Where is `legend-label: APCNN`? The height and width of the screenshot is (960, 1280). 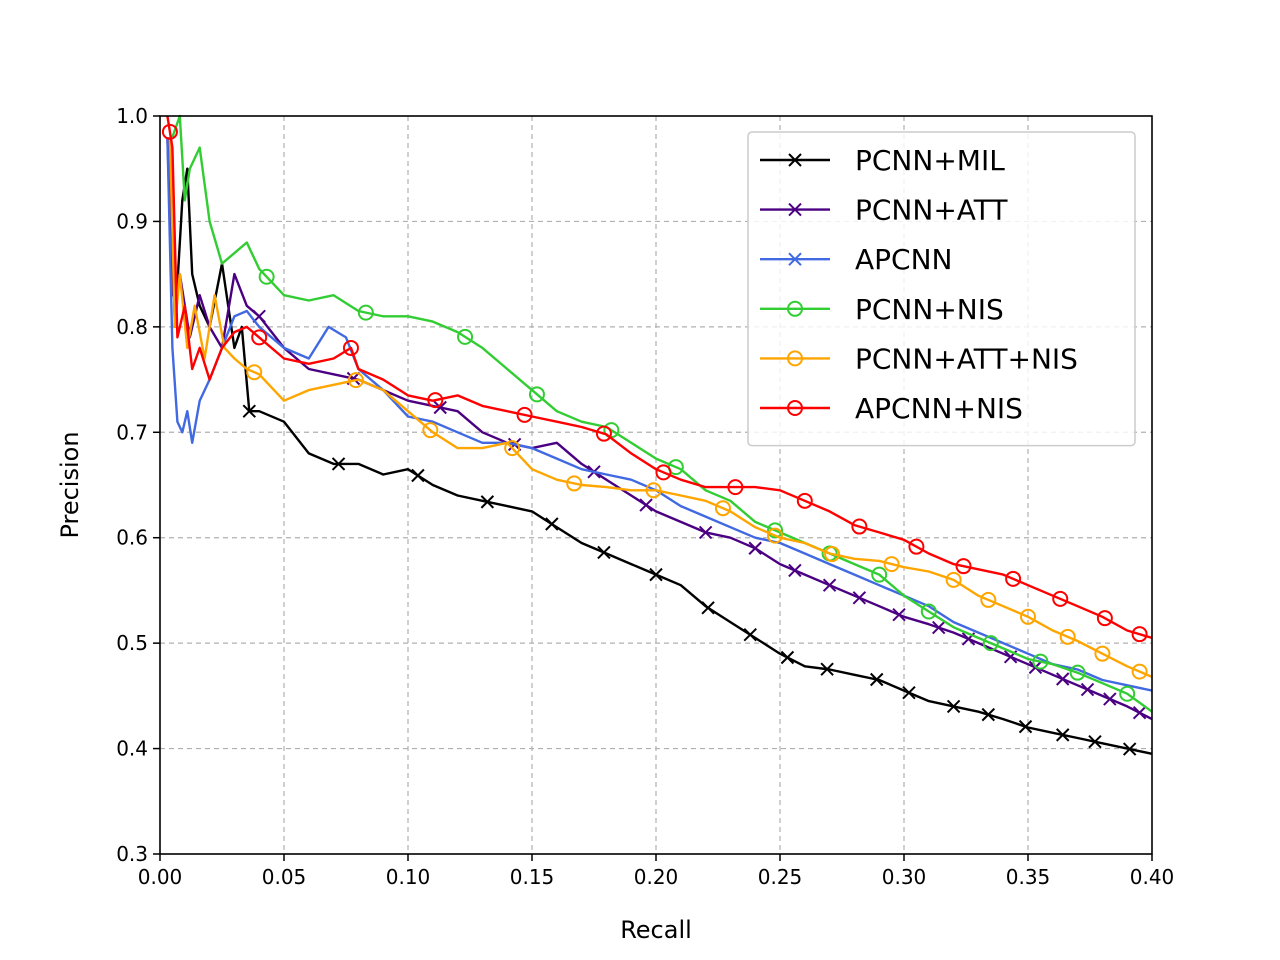 legend-label: APCNN is located at coordinates (903, 259).